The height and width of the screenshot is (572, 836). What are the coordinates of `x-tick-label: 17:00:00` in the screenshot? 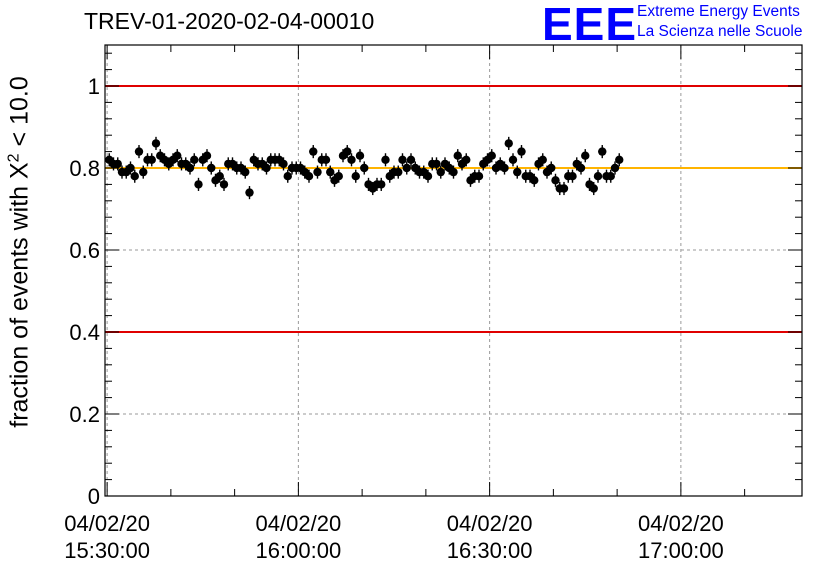 It's located at (681, 550).